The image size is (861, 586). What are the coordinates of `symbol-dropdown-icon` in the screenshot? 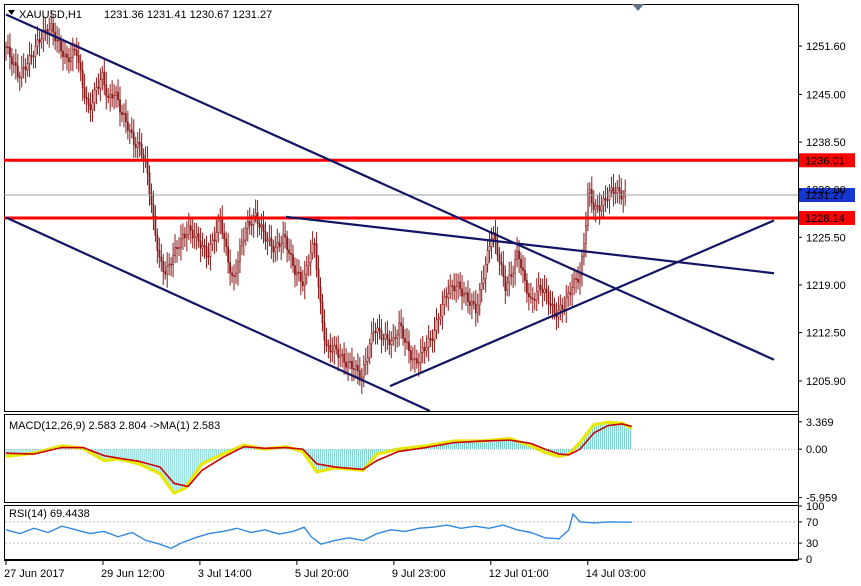 It's located at (11, 12).